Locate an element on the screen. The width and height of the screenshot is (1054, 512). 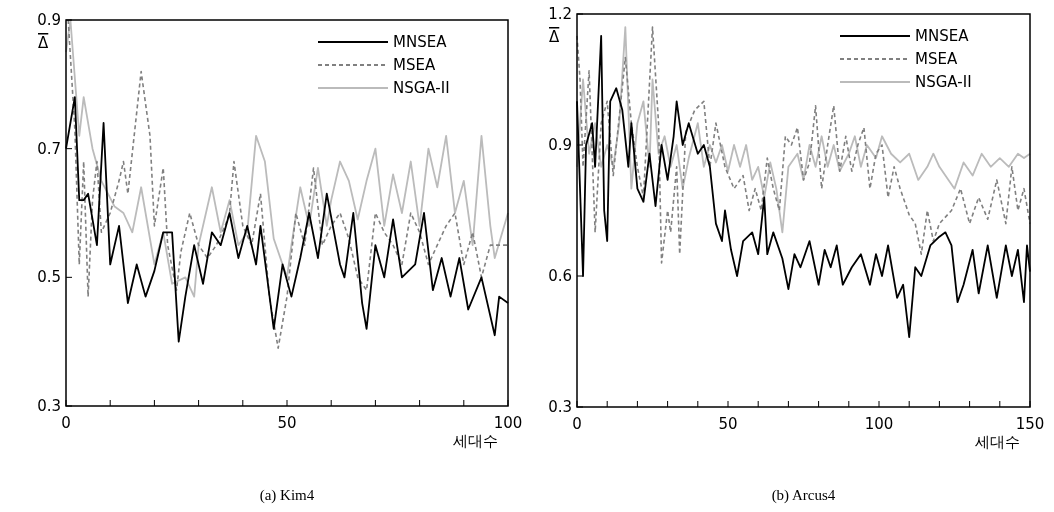
y-tick-label: 1.2 is located at coordinates (560, 14).